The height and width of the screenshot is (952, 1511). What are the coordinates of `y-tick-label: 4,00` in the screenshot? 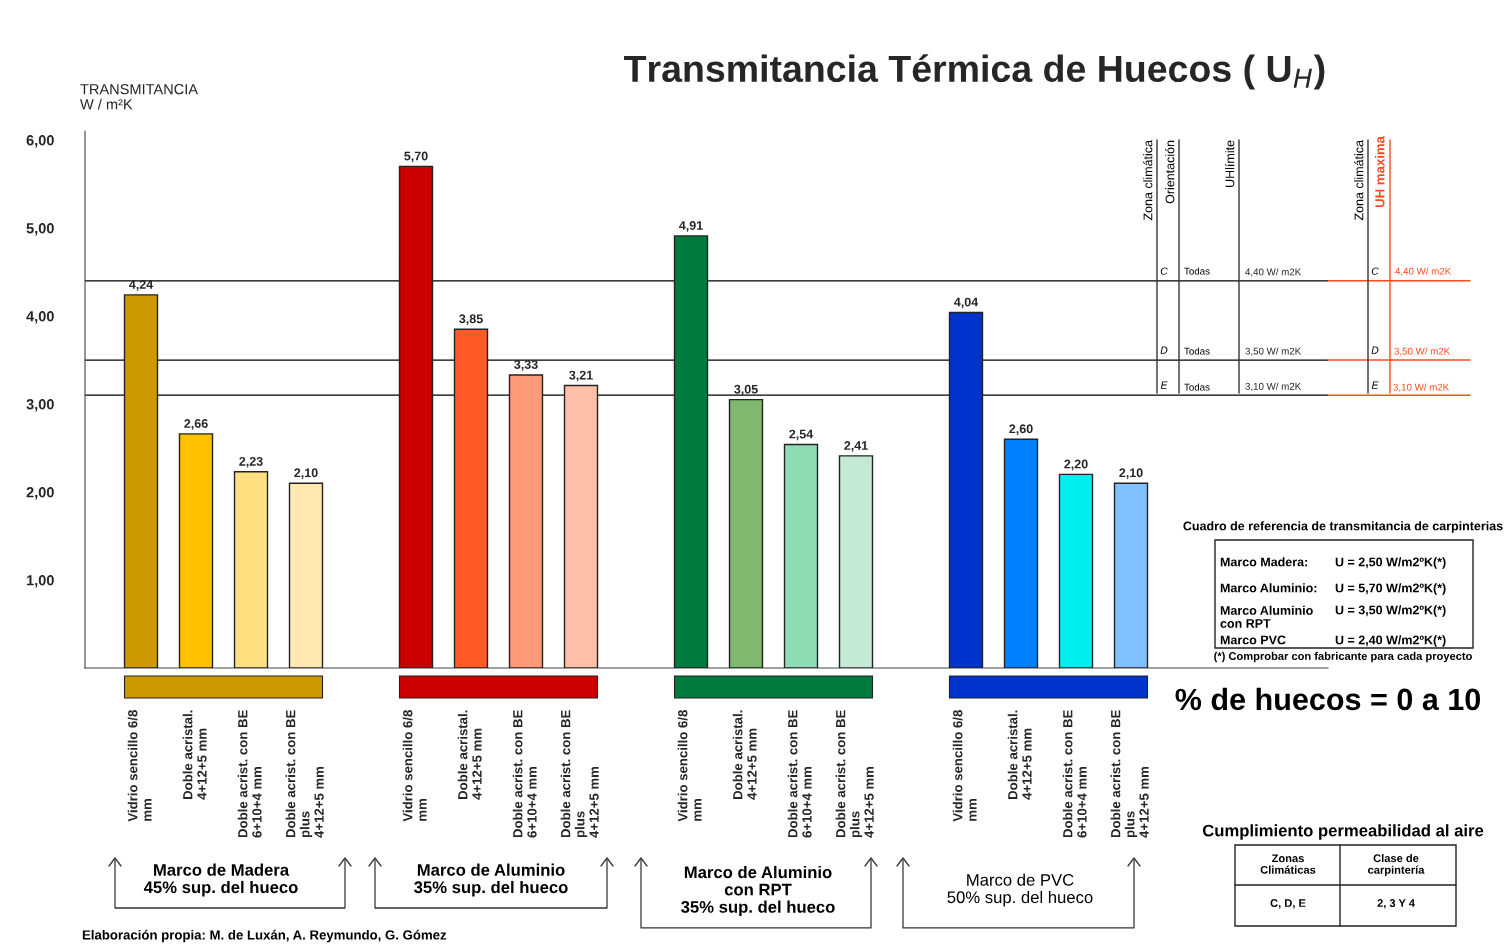 It's located at (40, 317).